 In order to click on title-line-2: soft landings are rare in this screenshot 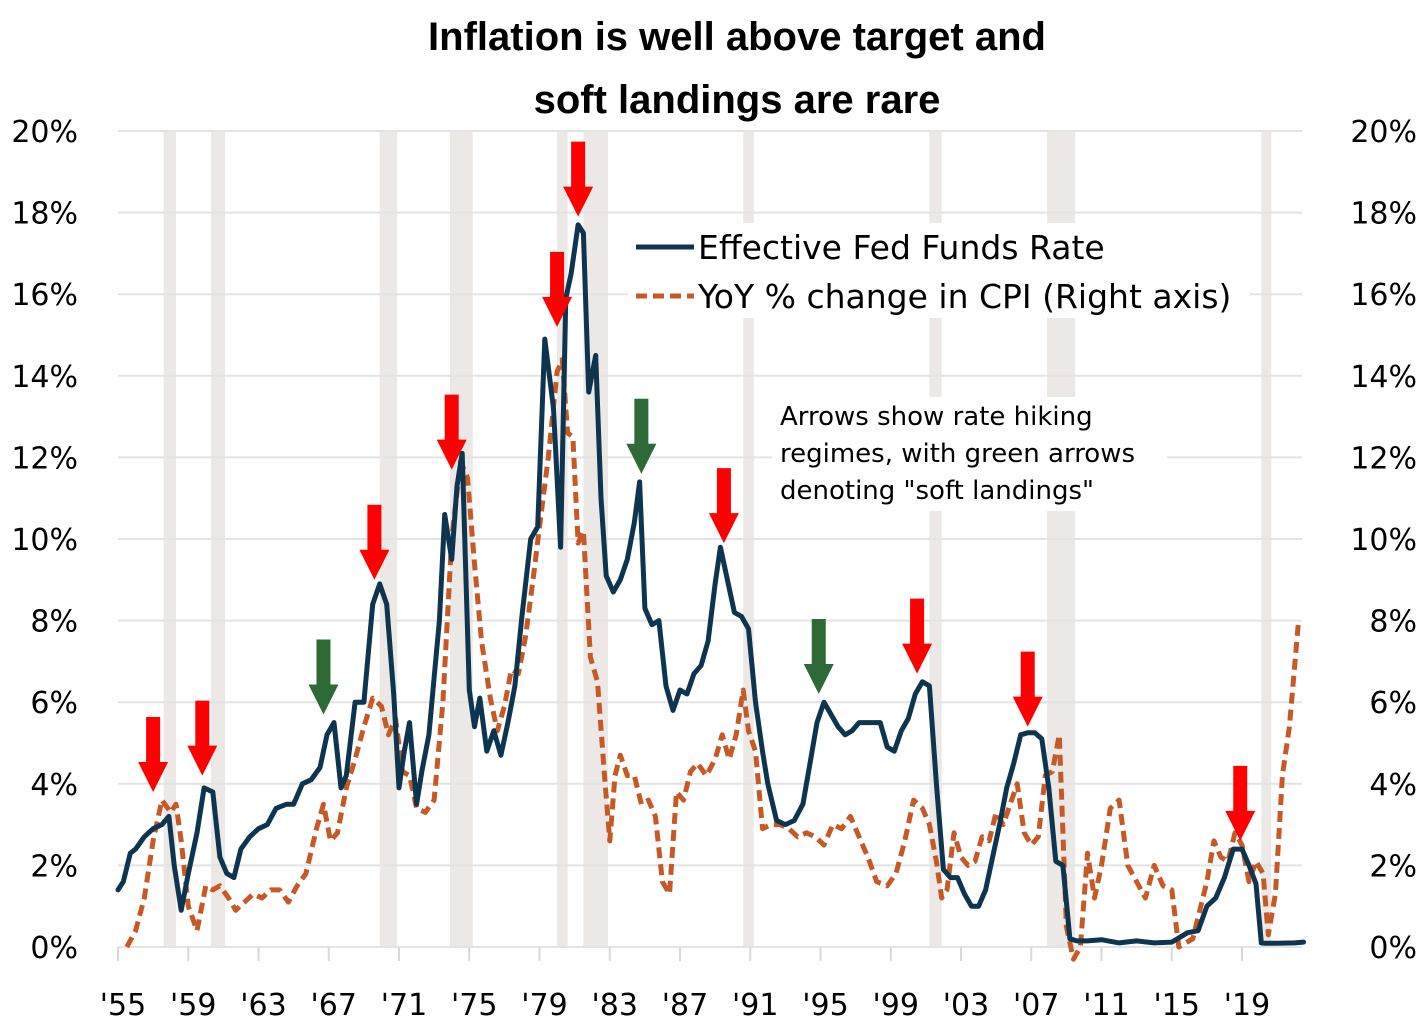, I will do `click(737, 100)`.